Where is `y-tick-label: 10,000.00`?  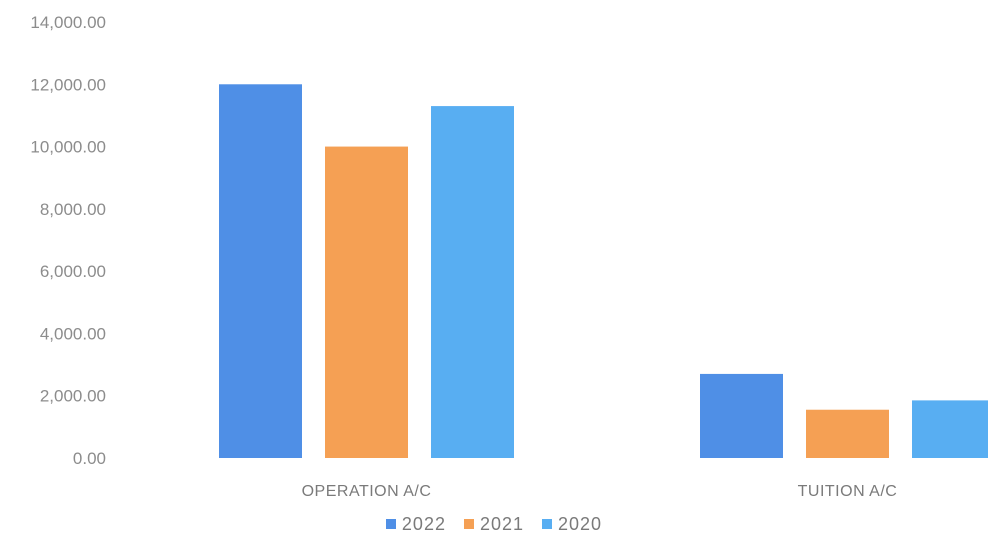
y-tick-label: 10,000.00 is located at coordinates (68, 147).